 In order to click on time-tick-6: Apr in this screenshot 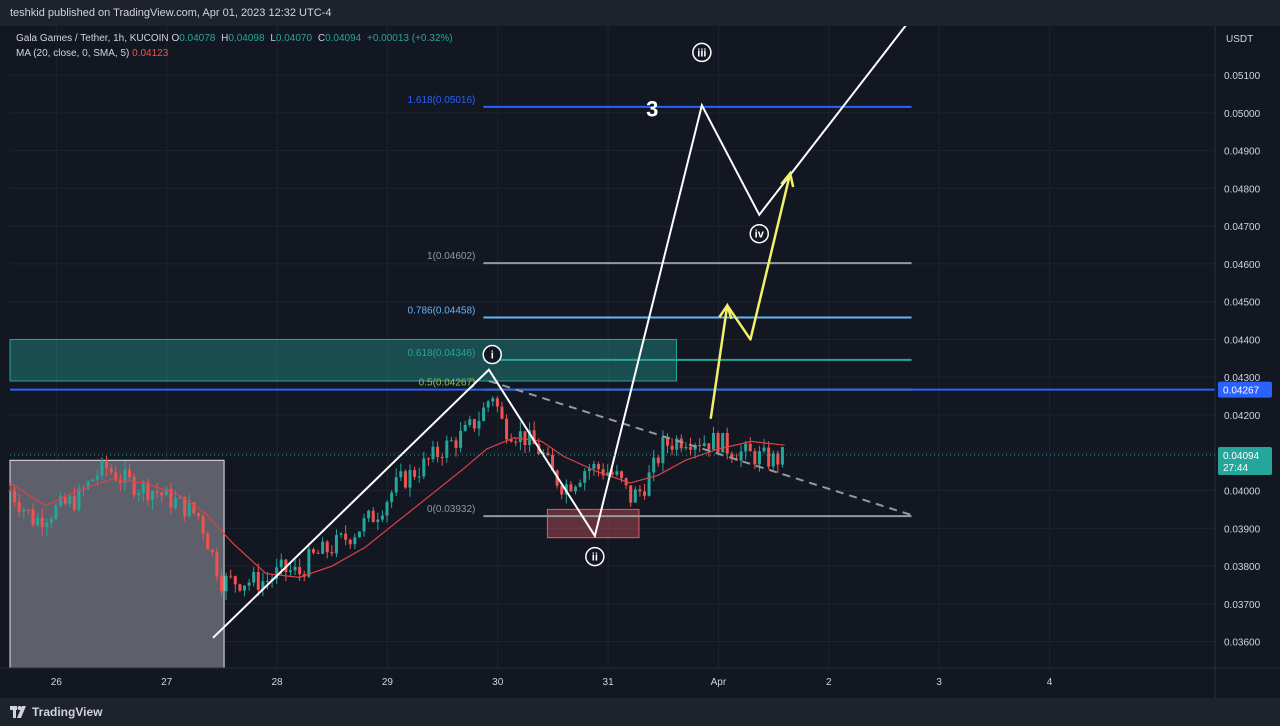, I will do `click(719, 682)`.